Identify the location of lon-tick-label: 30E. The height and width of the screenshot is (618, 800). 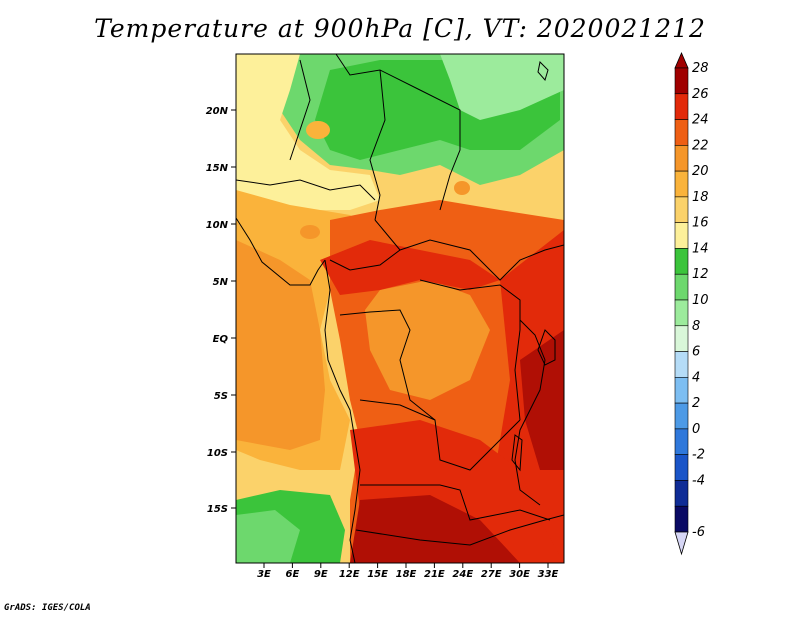
(519, 574).